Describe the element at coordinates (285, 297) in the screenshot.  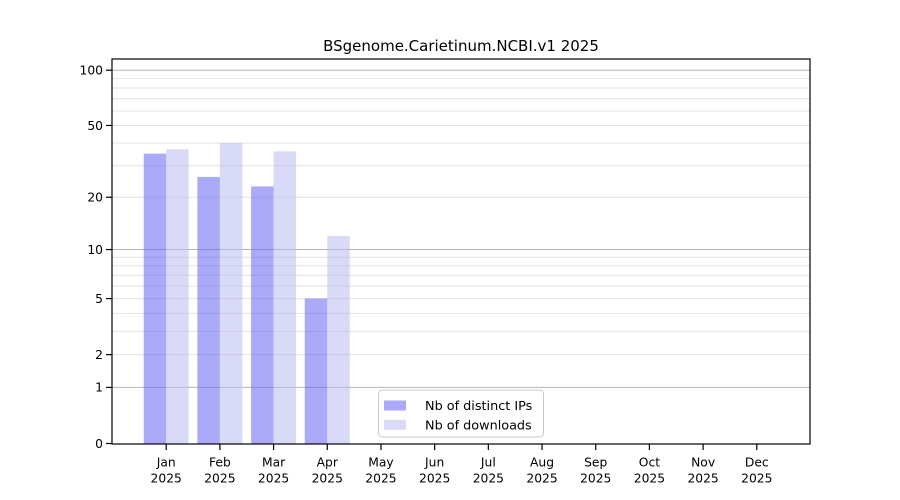
I see `bar-downloads-mar` at that location.